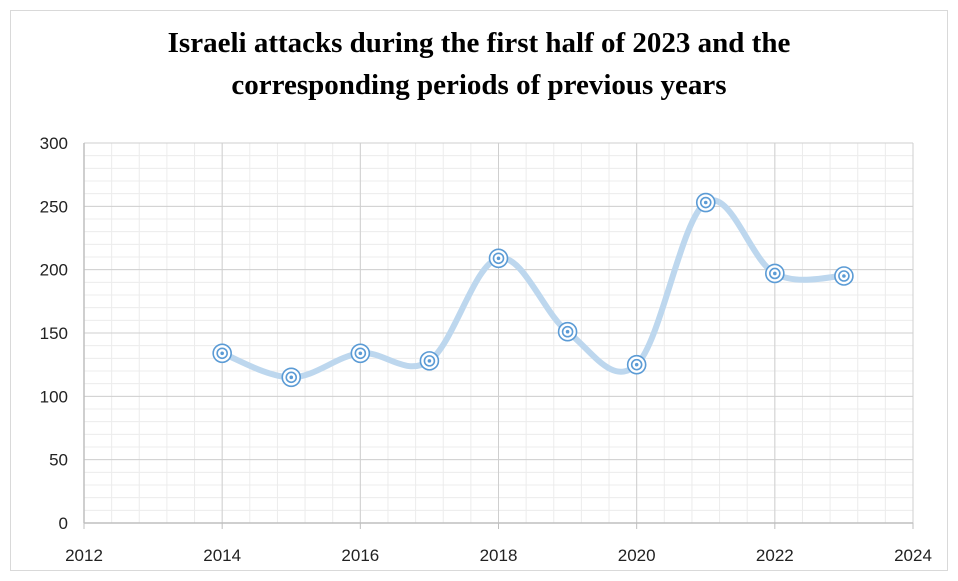 The height and width of the screenshot is (581, 958). I want to click on y-tick-label: 300, so click(54, 143).